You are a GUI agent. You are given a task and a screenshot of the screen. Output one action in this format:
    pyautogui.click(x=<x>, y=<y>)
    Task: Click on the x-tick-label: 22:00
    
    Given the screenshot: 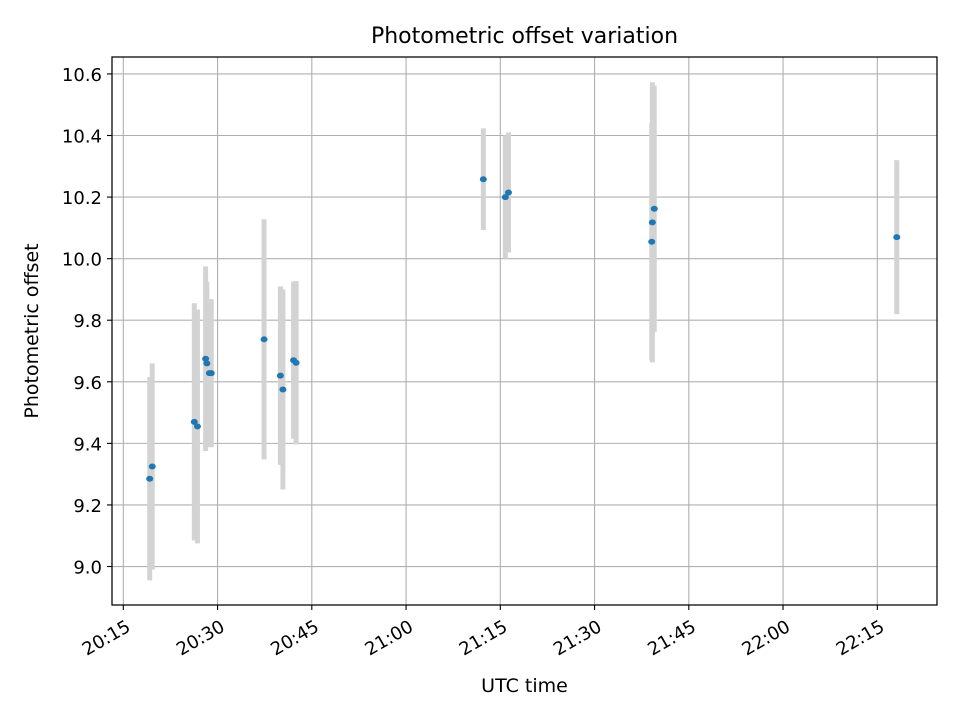 What is the action you would take?
    pyautogui.click(x=766, y=638)
    